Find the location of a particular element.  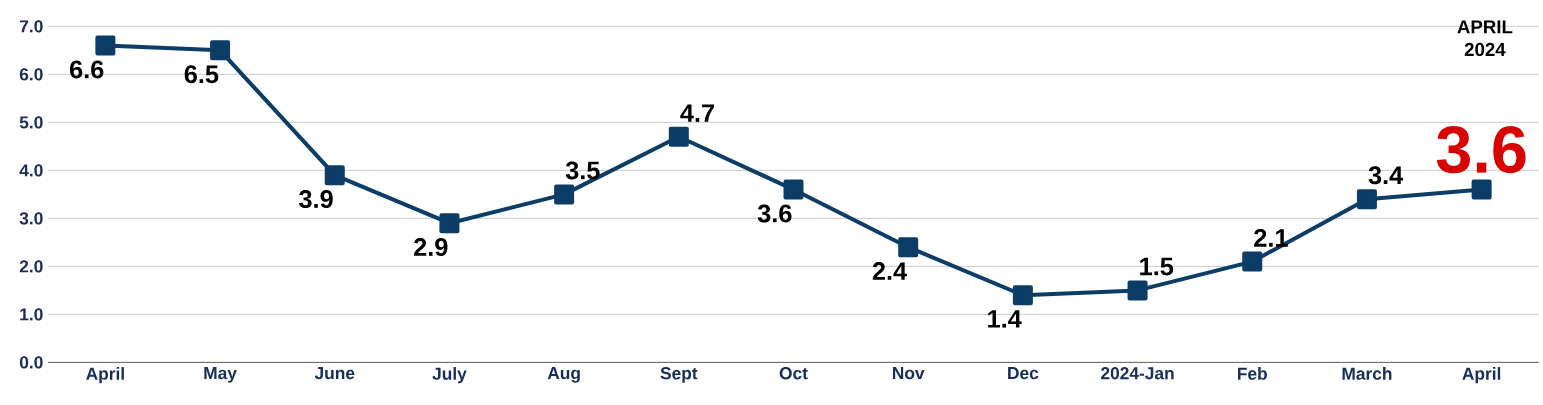

x-tick-label: Aug is located at coordinates (563, 375).